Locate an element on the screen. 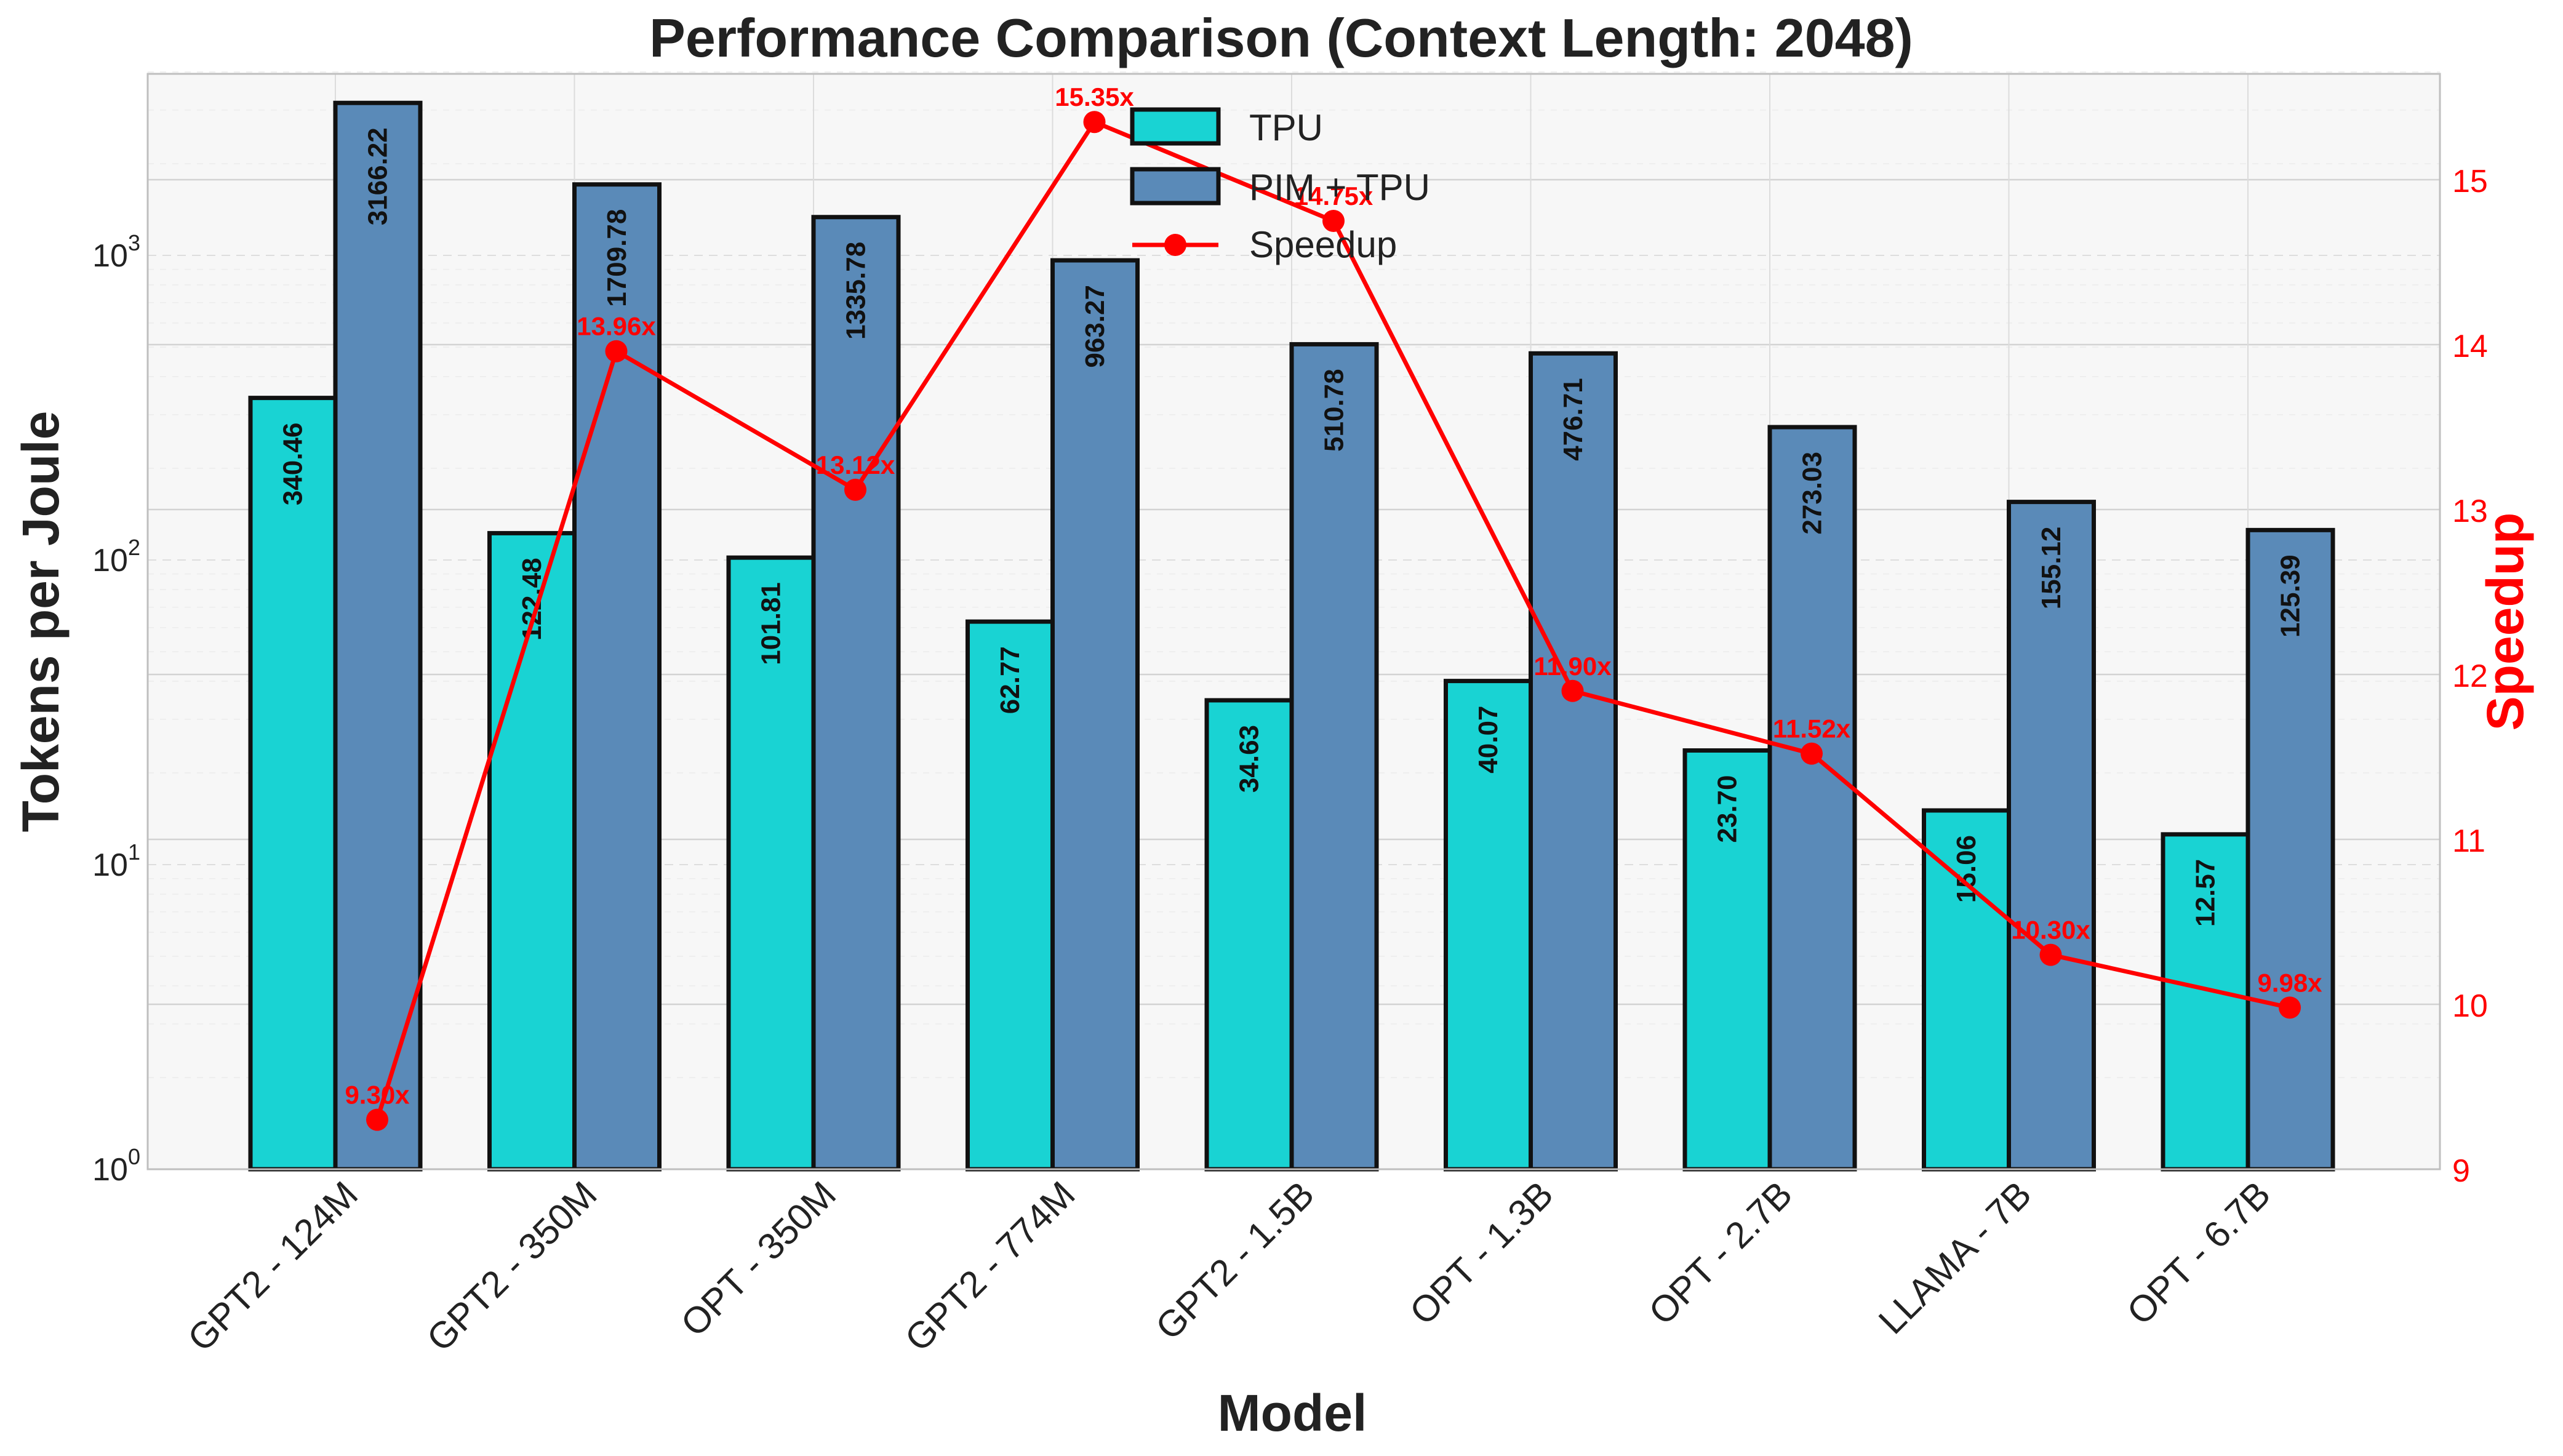  y-tick-label: 10¹ is located at coordinates (116, 861).